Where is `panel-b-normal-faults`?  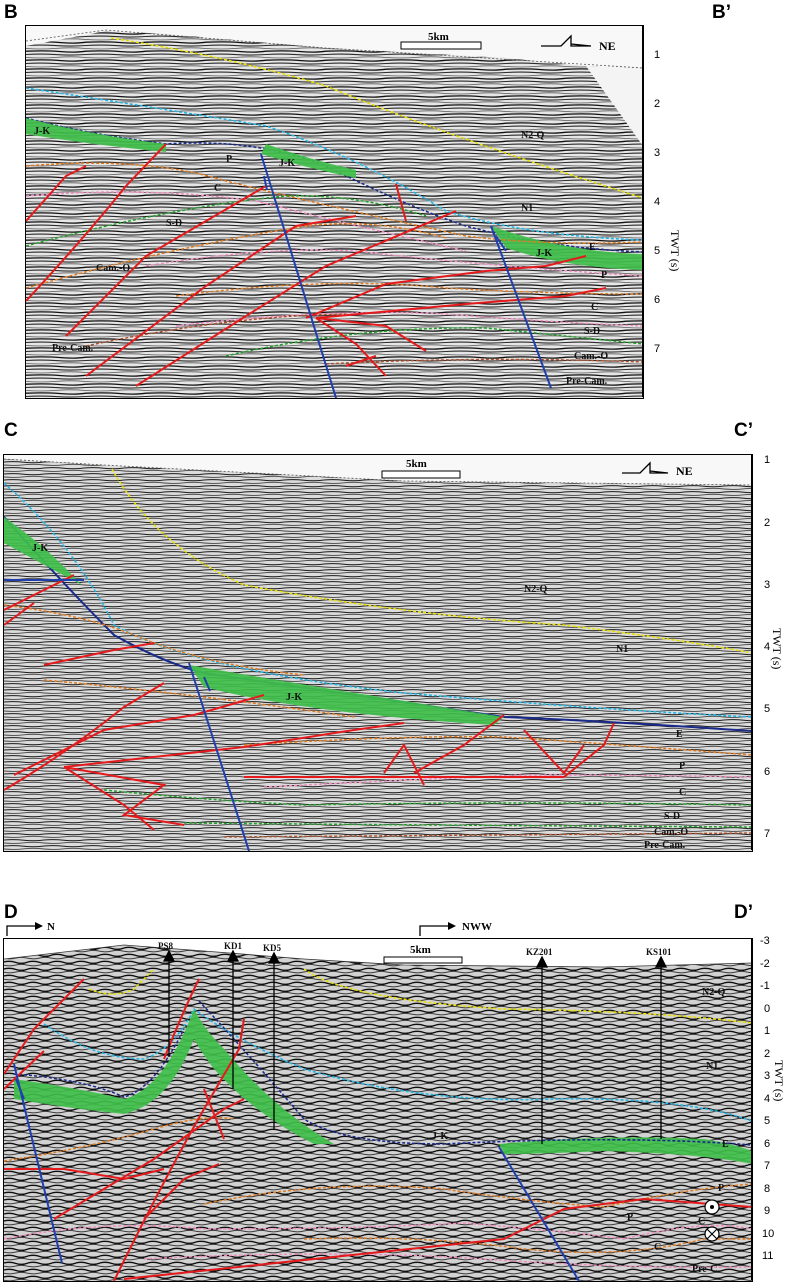 panel-b-normal-faults is located at coordinates (406, 275).